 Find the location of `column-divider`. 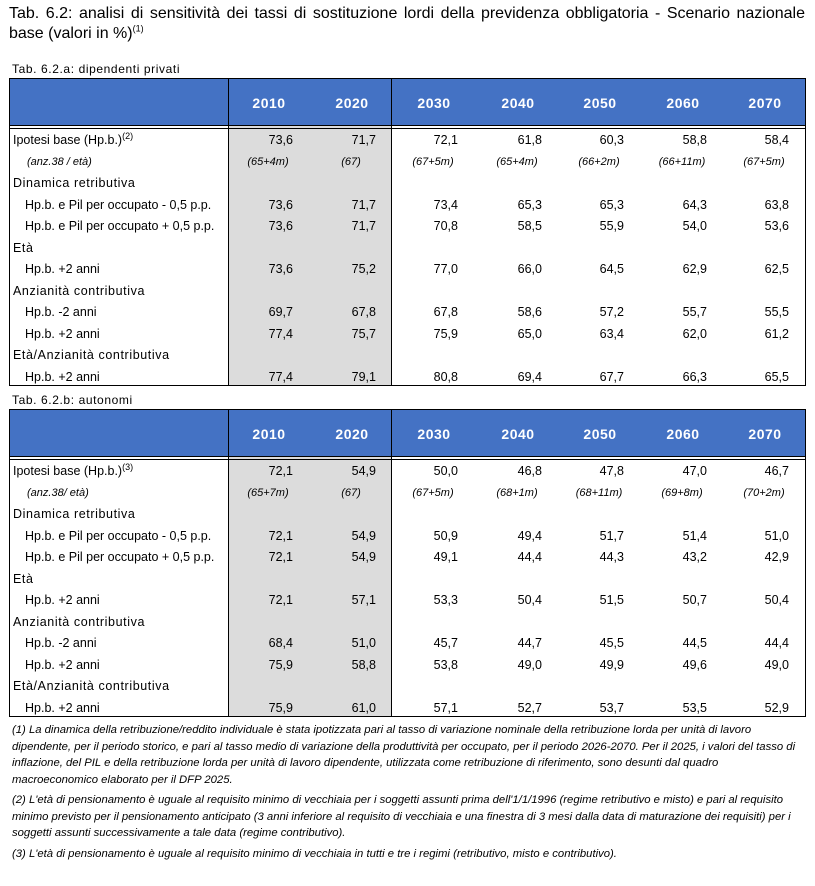

column-divider is located at coordinates (391, 232).